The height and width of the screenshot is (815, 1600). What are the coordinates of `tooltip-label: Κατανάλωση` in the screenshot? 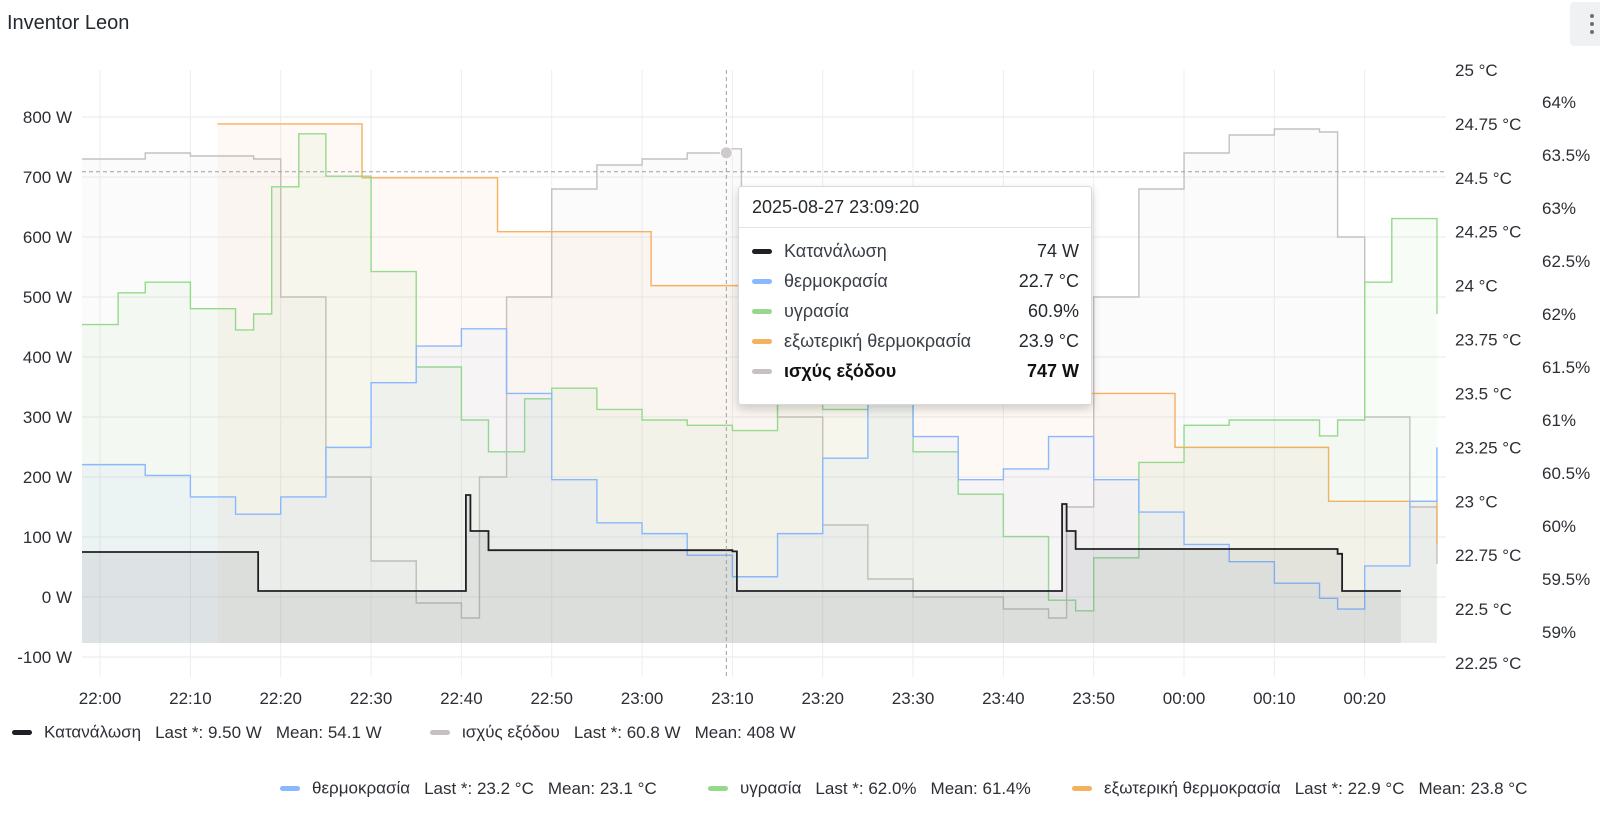 It's located at (835, 251).